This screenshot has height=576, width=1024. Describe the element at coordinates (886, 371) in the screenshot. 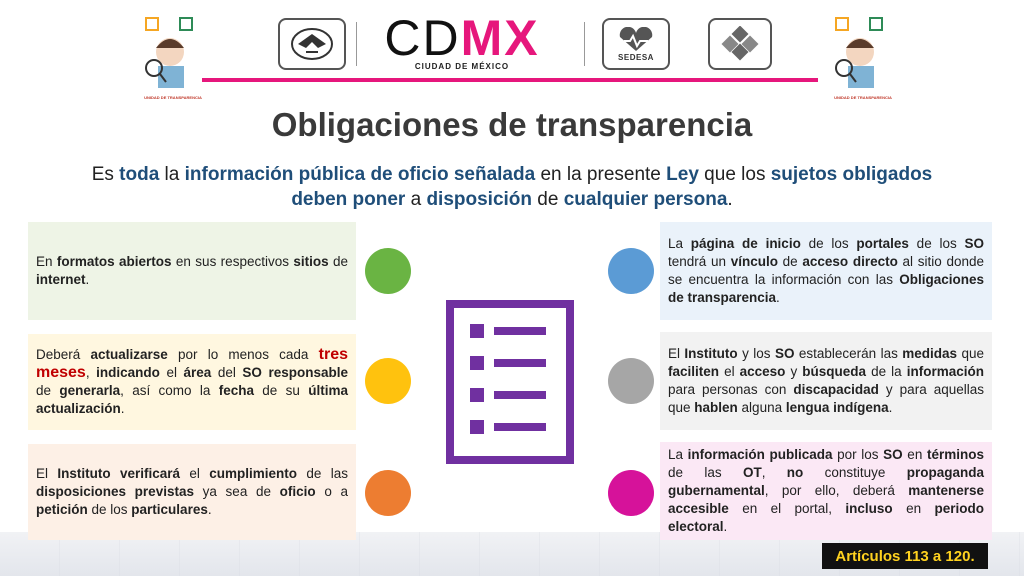

I see `card-text: de la` at that location.